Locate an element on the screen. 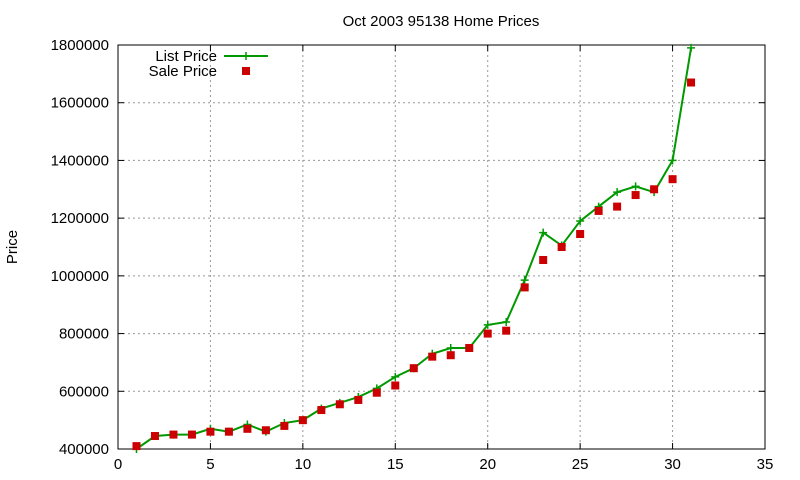  y-tick-label: 800000 is located at coordinates (84, 334).